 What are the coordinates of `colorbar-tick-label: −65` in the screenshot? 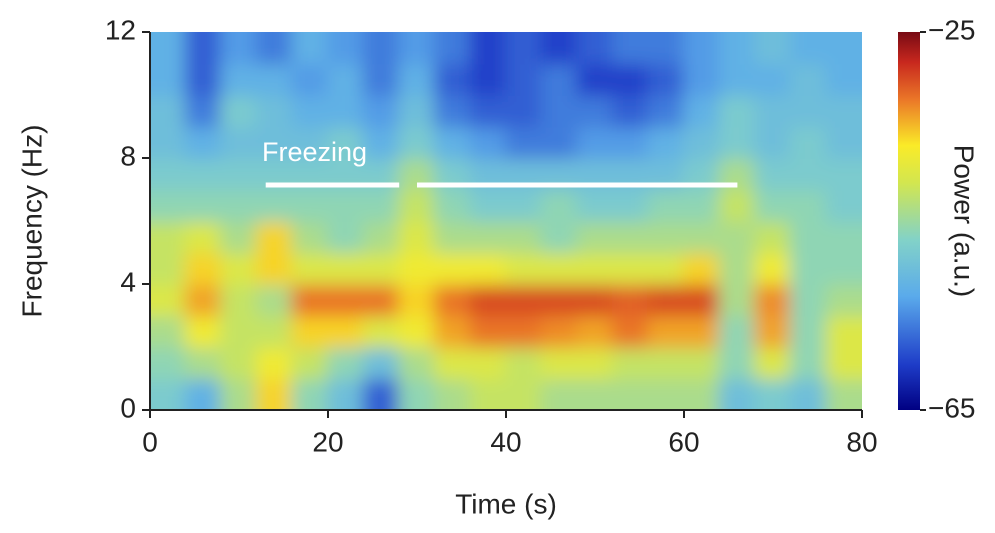 It's located at (952, 407).